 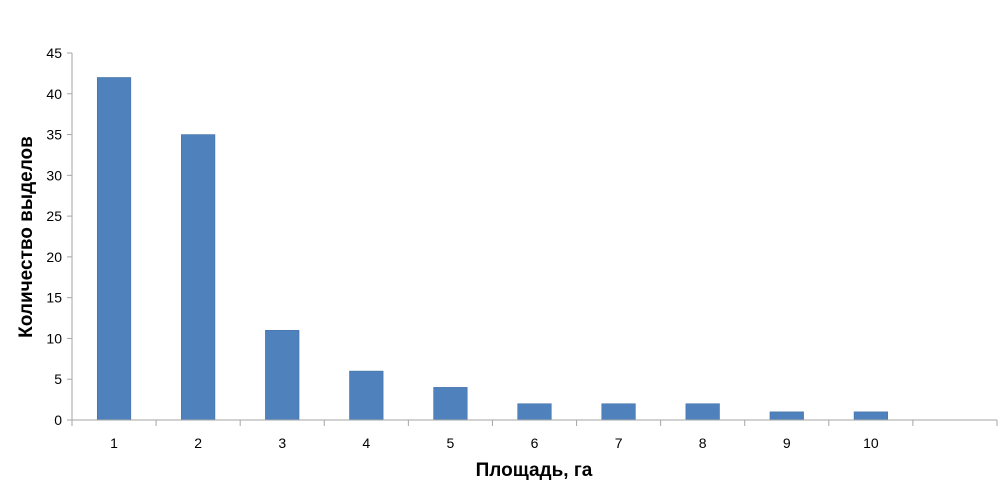 What do you see at coordinates (871, 443) in the screenshot?
I see `x-tick-label: 10` at bounding box center [871, 443].